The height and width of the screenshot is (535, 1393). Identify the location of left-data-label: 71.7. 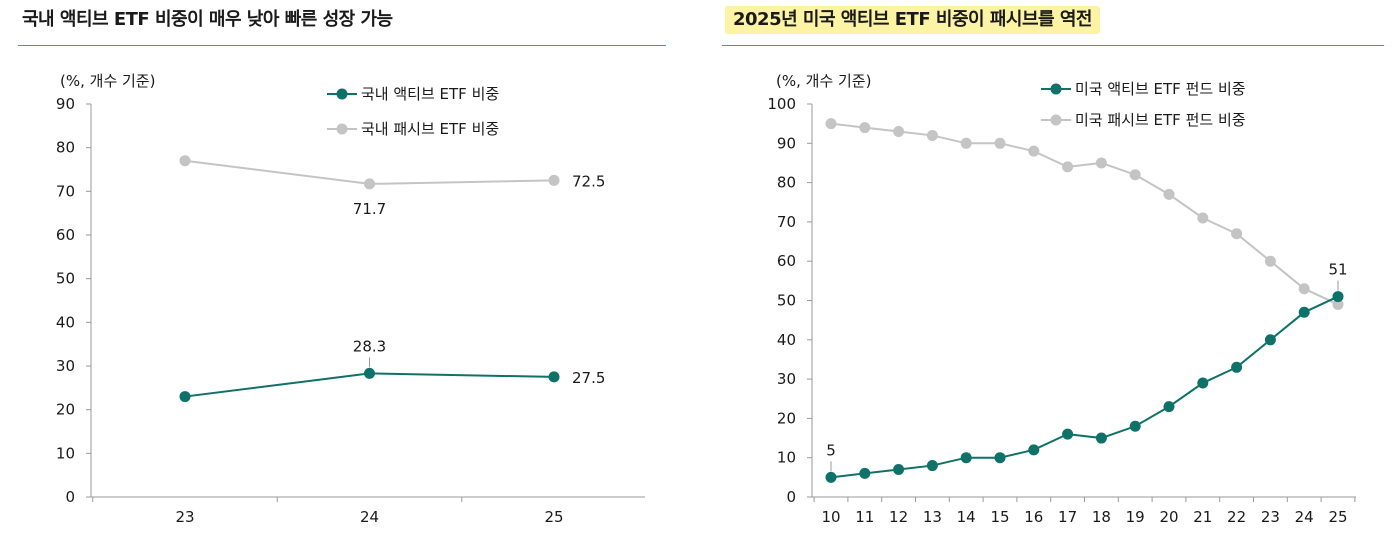
(369, 209).